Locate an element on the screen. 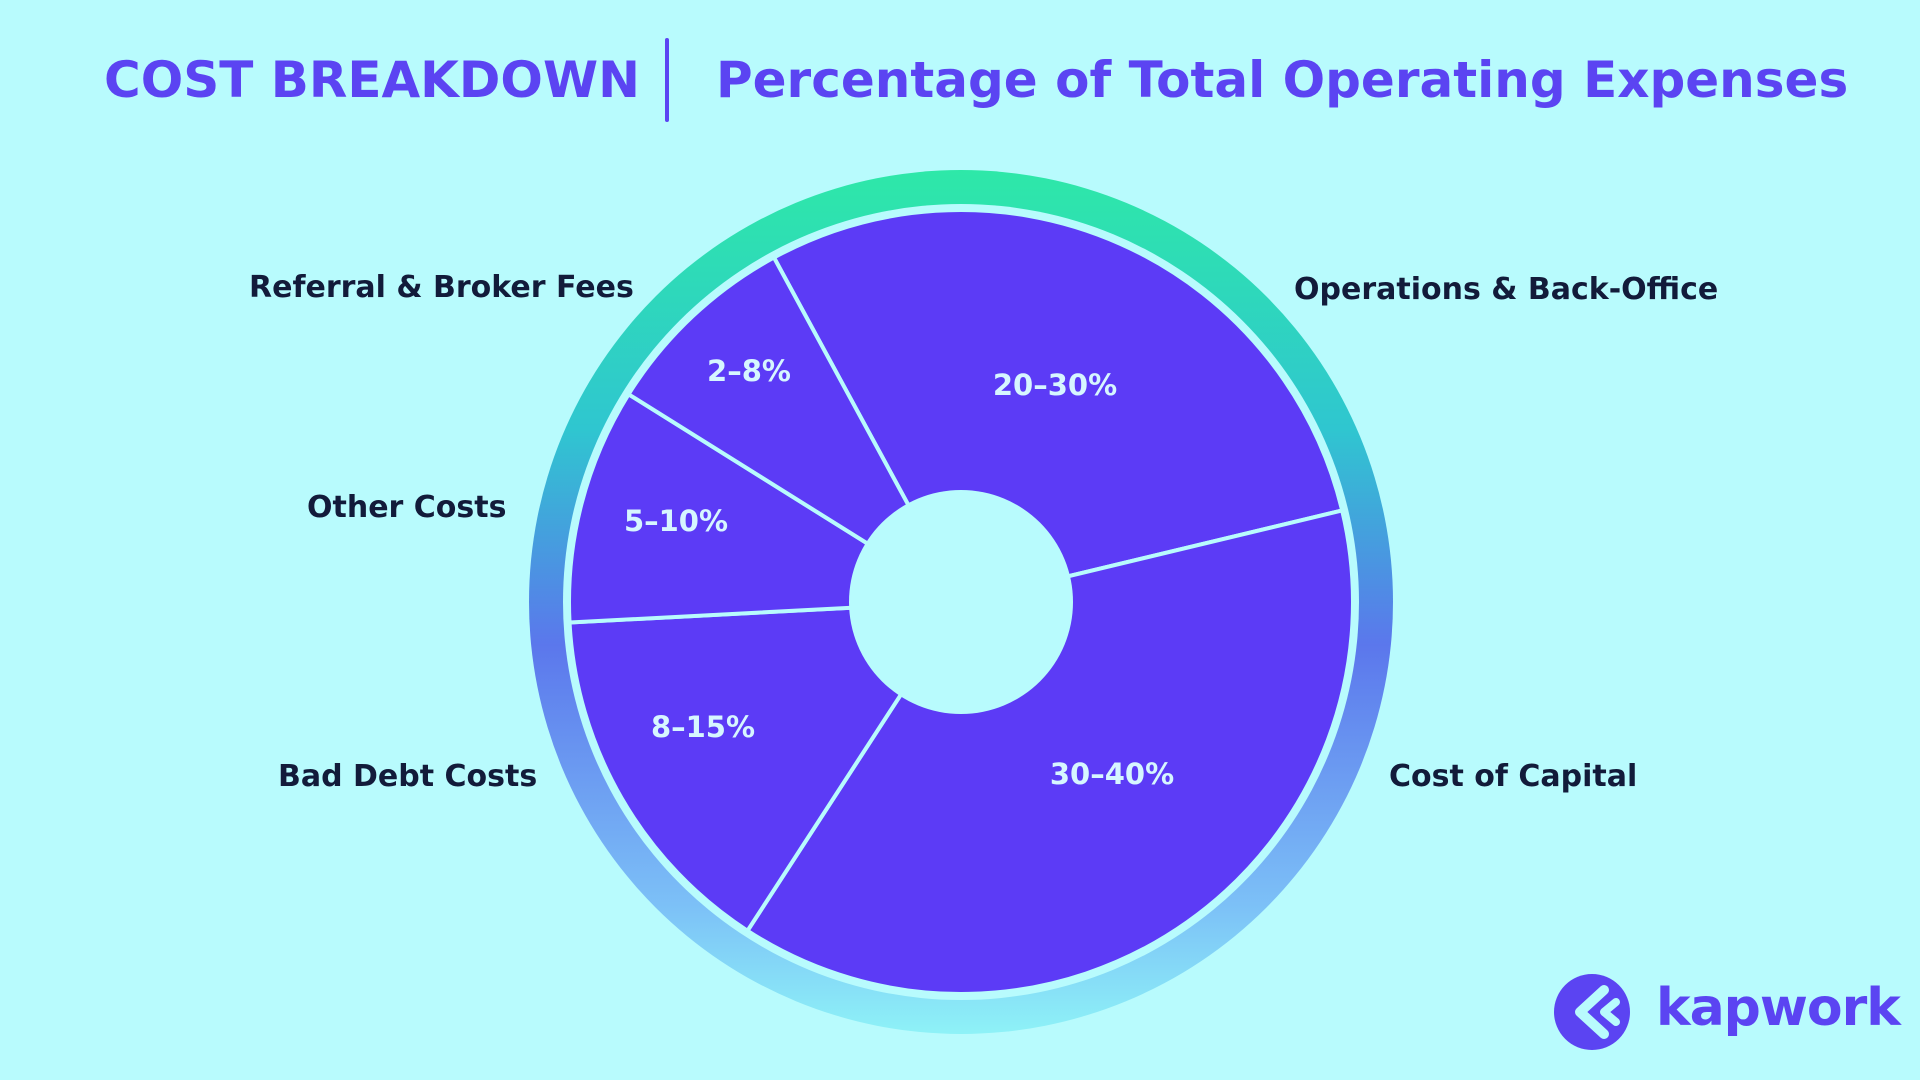 This screenshot has width=1920, height=1080. pie-slice-cost-of-capital is located at coordinates (1050, 752).